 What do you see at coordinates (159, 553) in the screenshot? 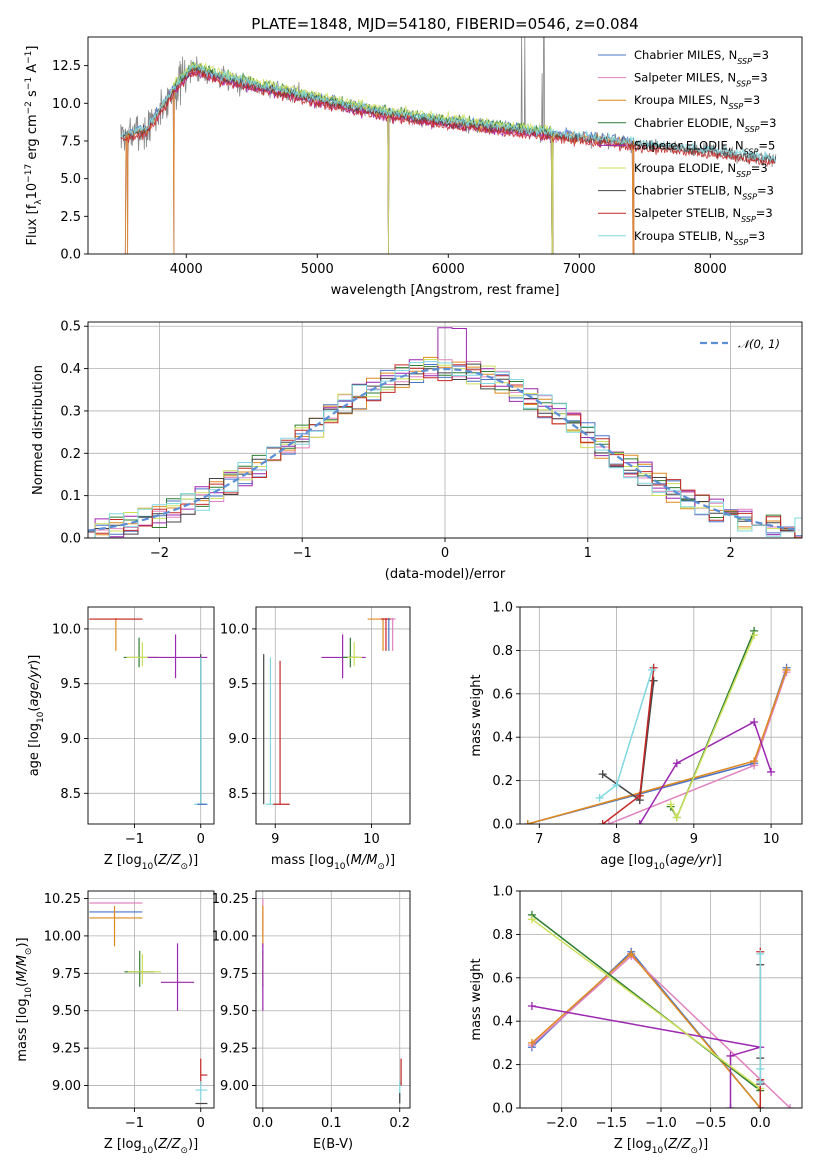
I see `residuals-xtick-label: −2` at bounding box center [159, 553].